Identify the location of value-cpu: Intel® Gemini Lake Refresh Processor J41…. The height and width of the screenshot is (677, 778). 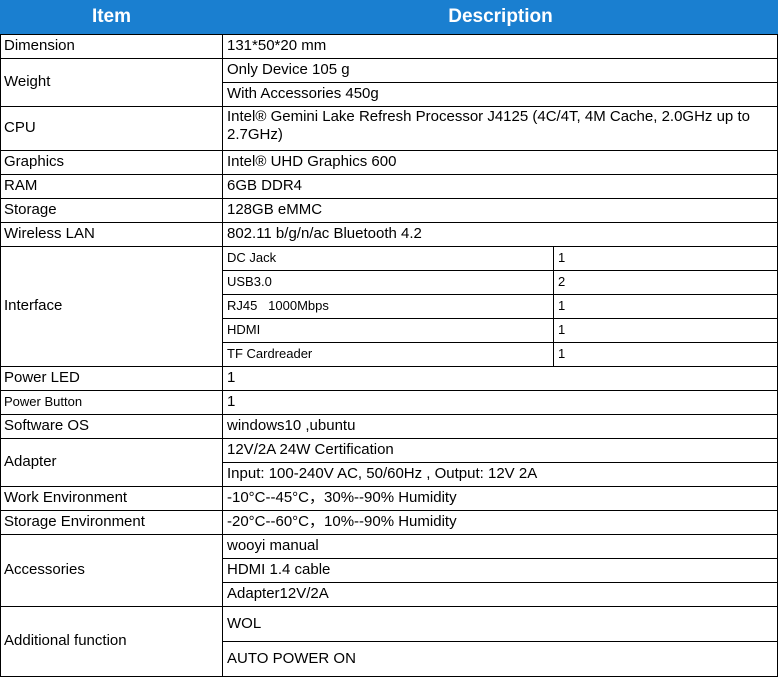
(488, 125).